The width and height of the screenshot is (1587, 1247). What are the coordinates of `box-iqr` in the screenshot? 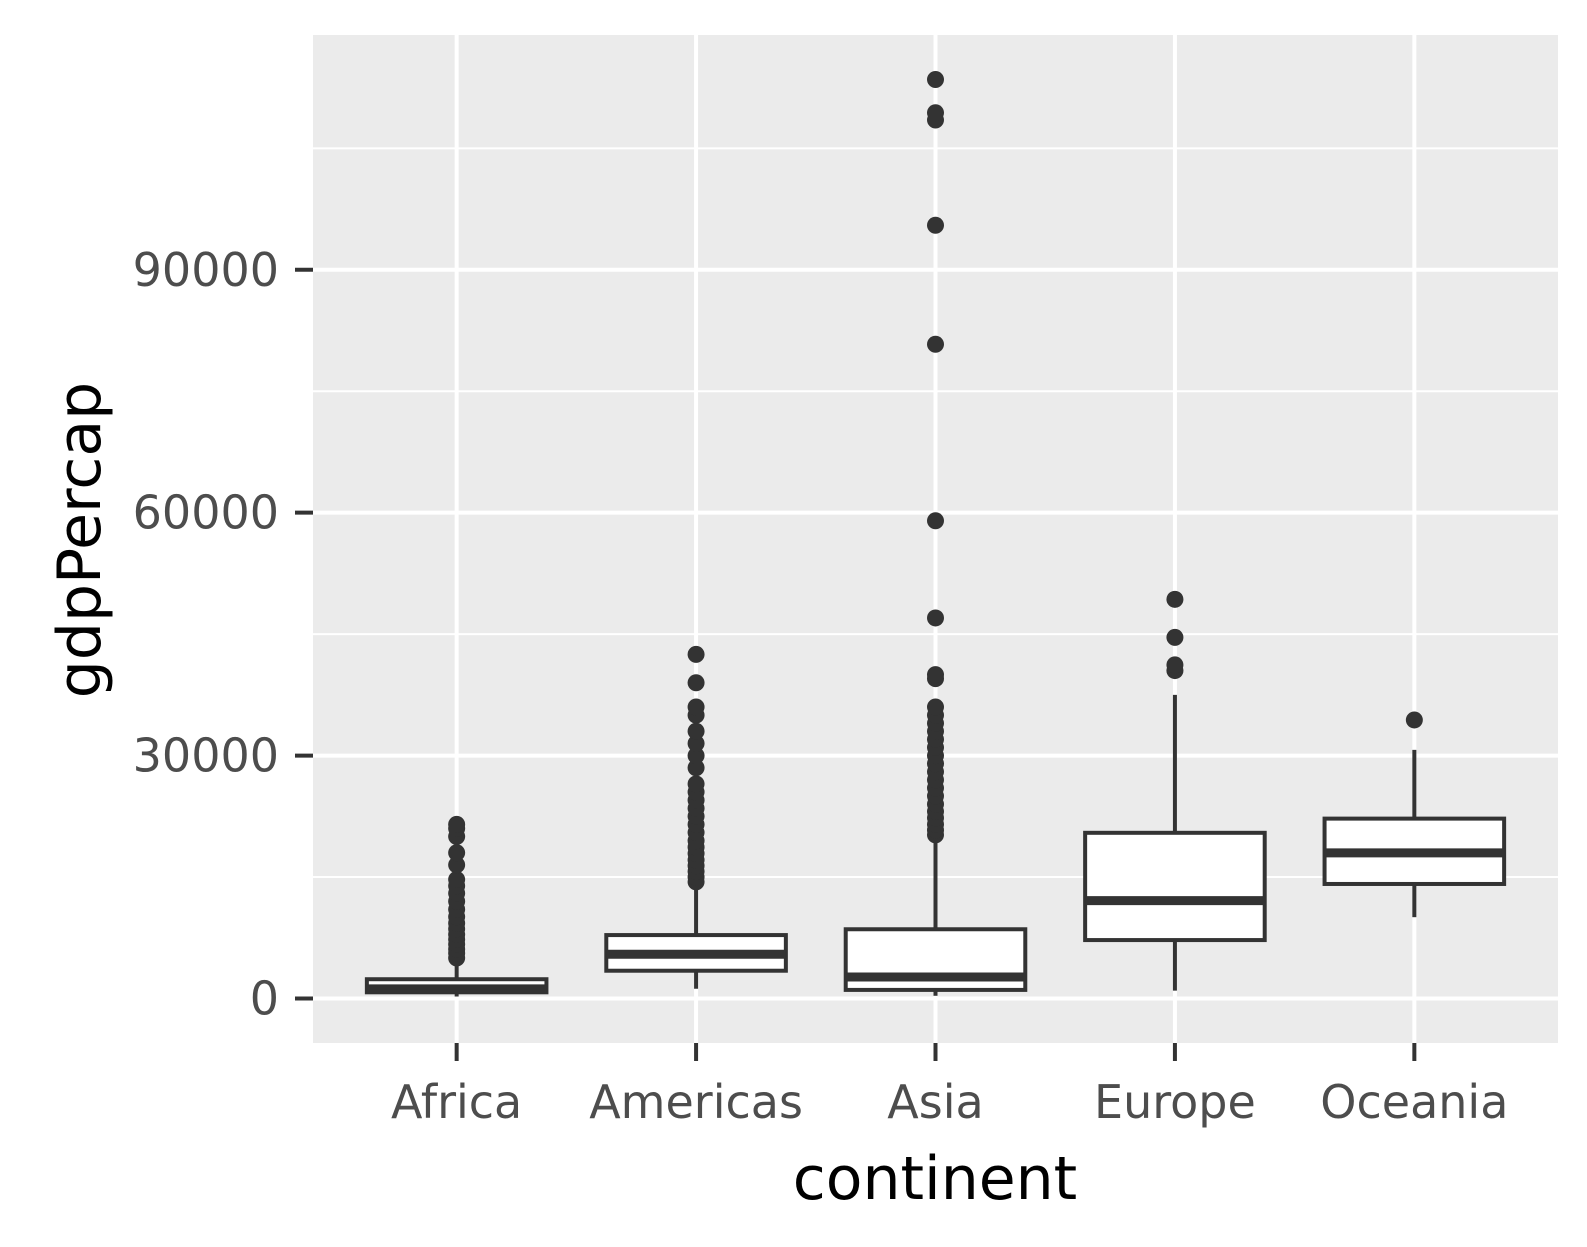 It's located at (1175, 886).